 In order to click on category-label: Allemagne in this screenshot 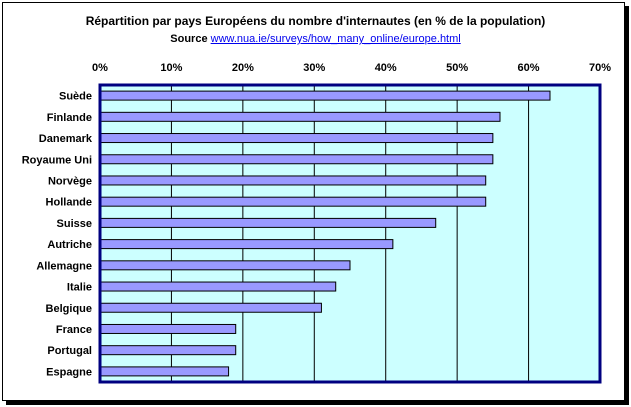, I will do `click(64, 266)`.